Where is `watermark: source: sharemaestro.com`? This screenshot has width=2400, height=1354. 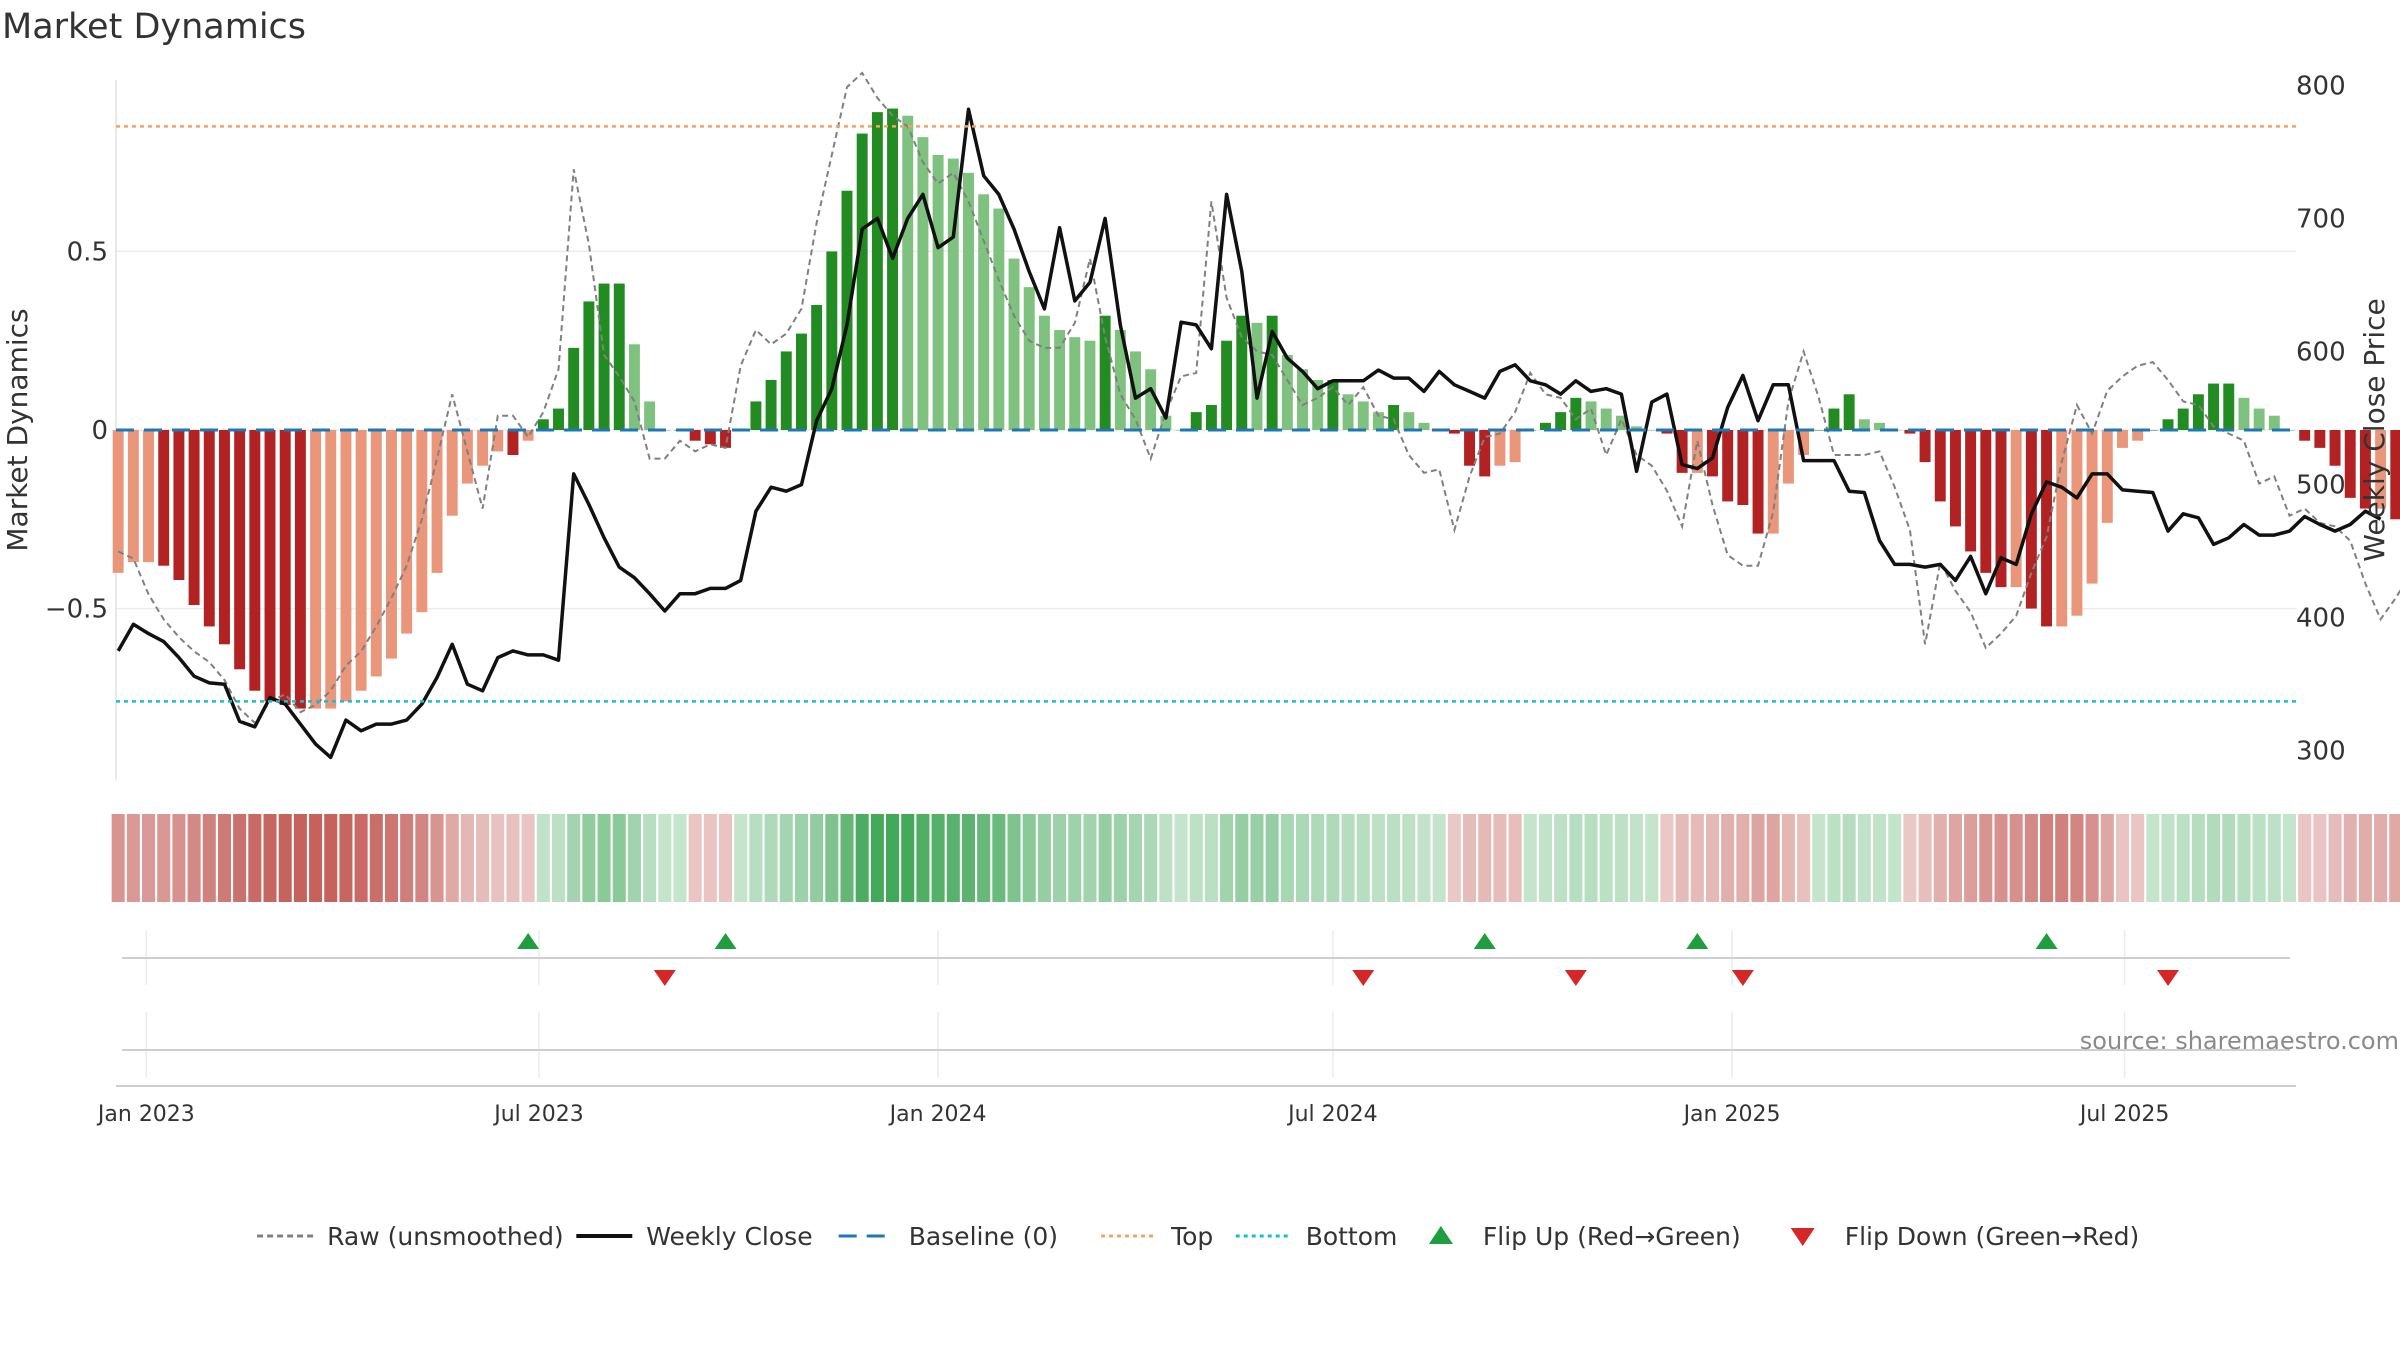 watermark: source: sharemaestro.com is located at coordinates (2239, 1041).